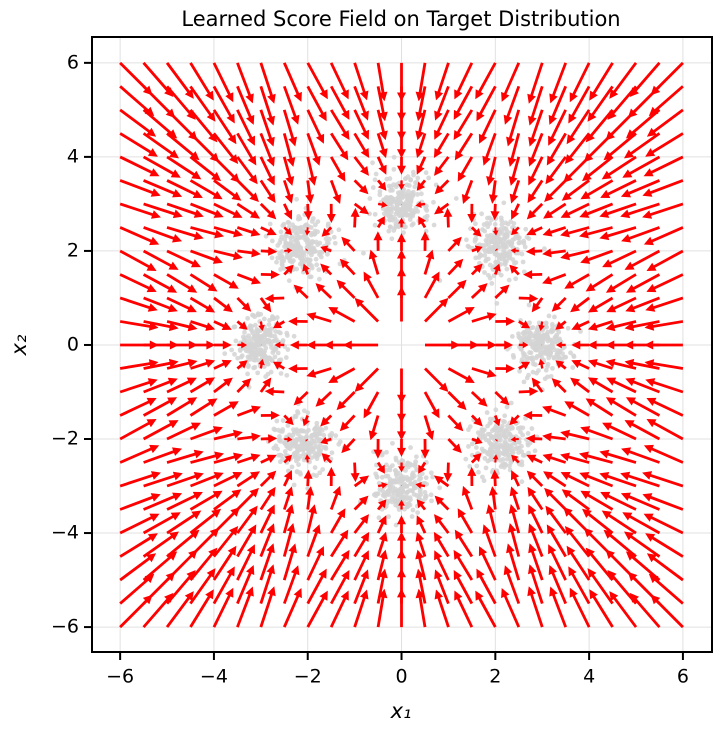  Describe the element at coordinates (65, 533) in the screenshot. I see `y-tick-label: −4` at that location.